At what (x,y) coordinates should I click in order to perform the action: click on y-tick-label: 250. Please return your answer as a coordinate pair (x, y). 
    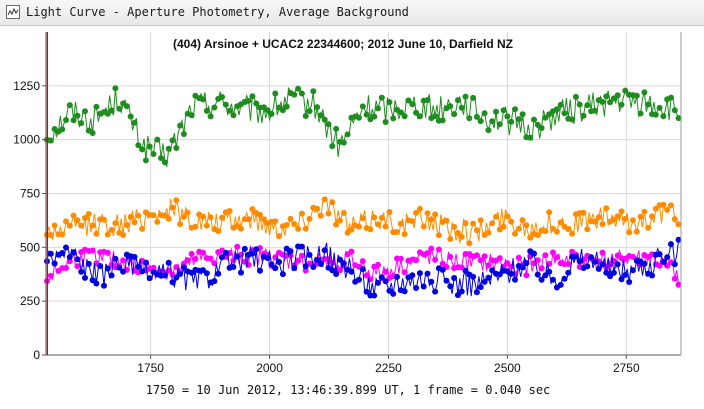
    Looking at the image, I should click on (30, 301).